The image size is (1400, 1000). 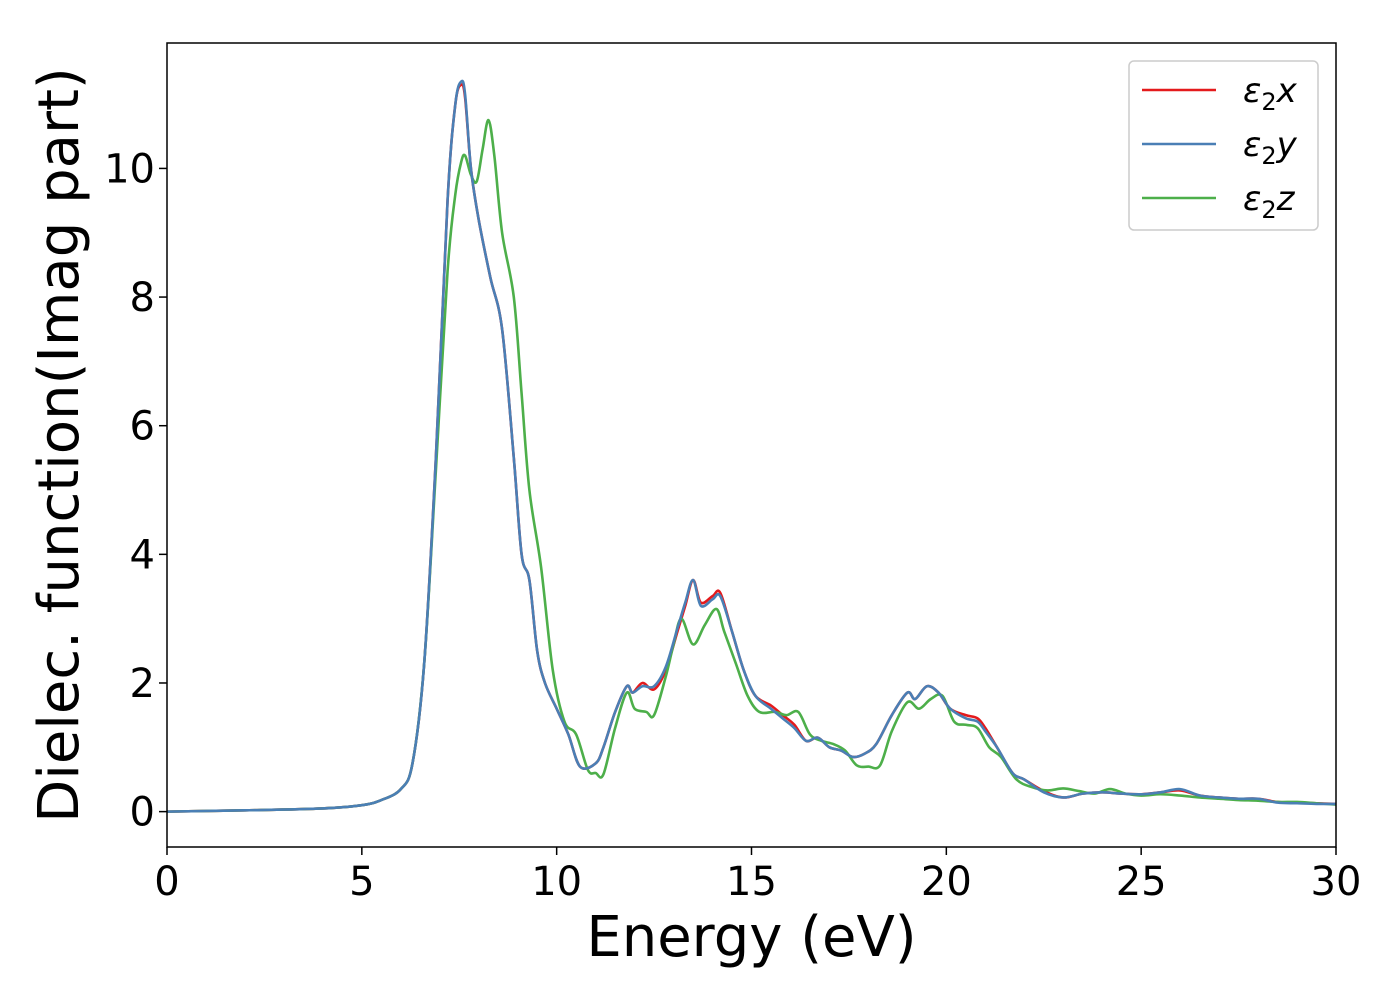 I want to click on x-tick-label: 15, so click(x=751, y=882).